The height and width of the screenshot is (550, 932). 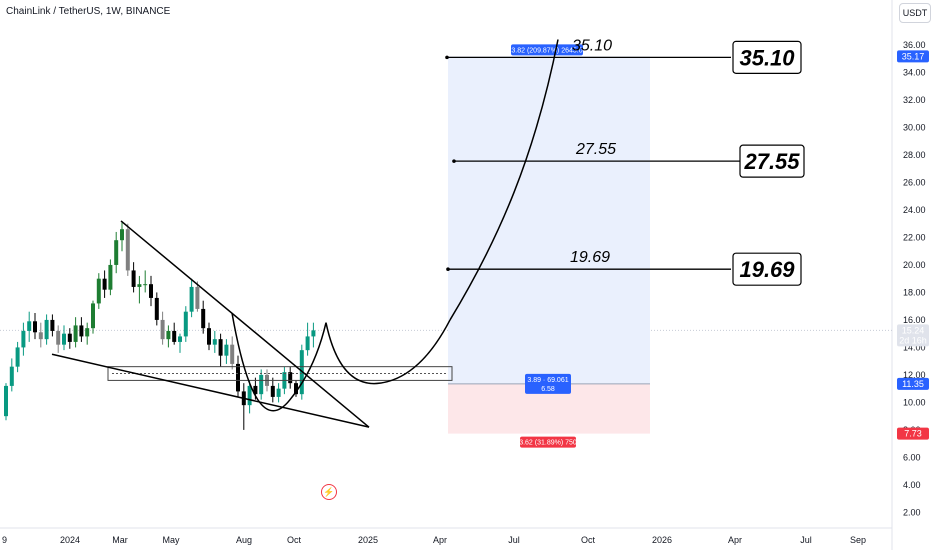 What do you see at coordinates (914, 210) in the screenshot?
I see `y-tick-label: 24.00` at bounding box center [914, 210].